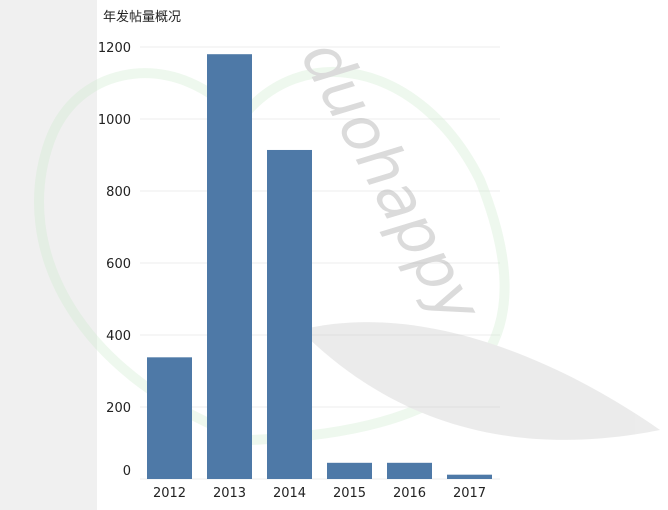  What do you see at coordinates (127, 471) in the screenshot?
I see `y-tick-label: 0` at bounding box center [127, 471].